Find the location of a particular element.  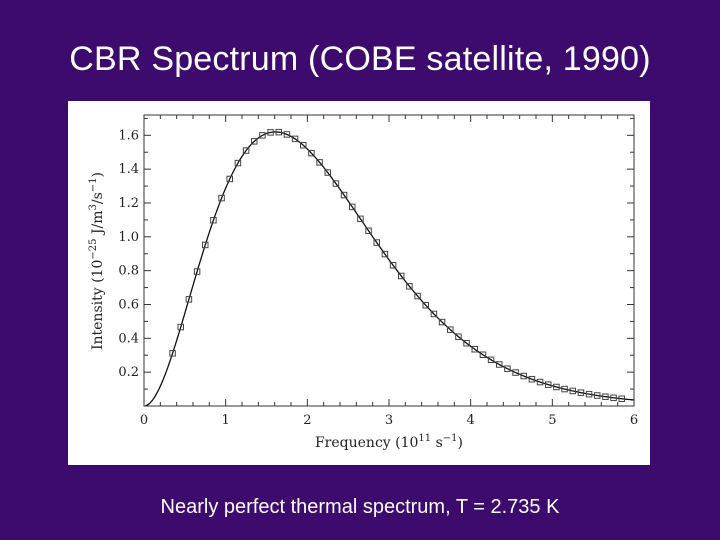

x-tick-label: 5 is located at coordinates (552, 420).